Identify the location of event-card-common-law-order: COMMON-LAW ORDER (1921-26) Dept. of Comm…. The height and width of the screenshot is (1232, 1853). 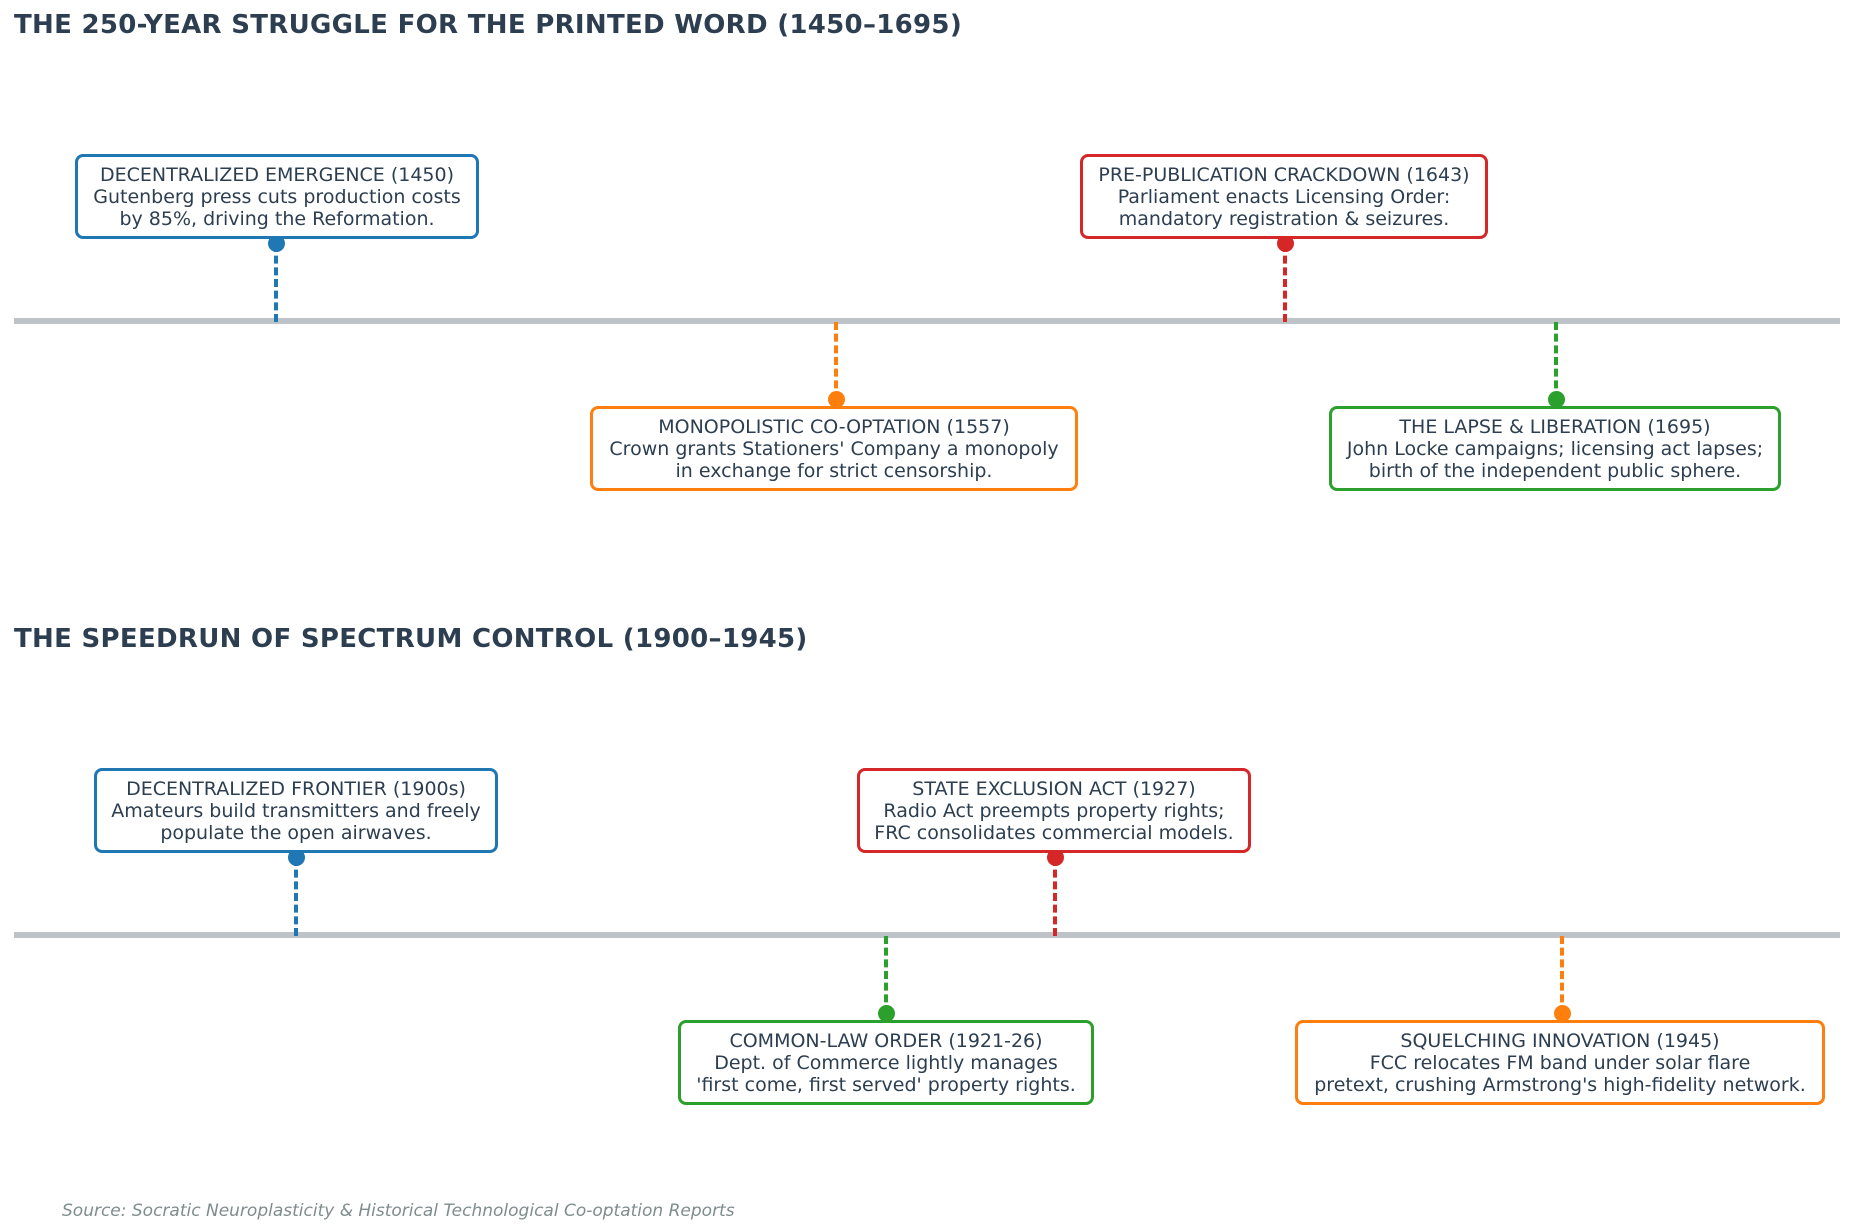
(886, 1062).